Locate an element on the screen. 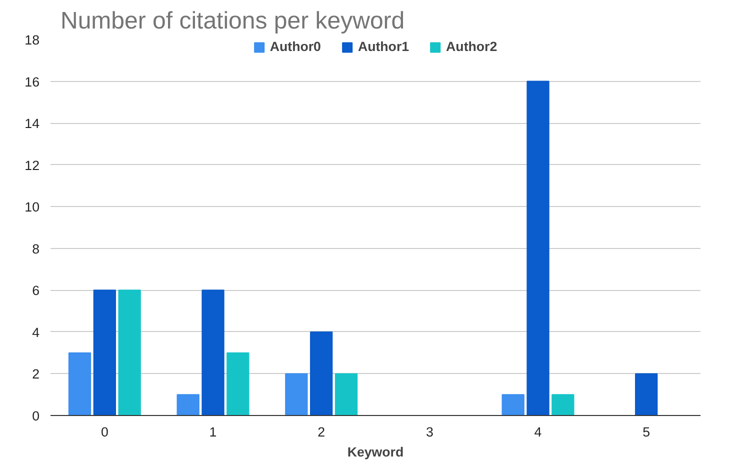  x-tick-label: 5 is located at coordinates (646, 432).